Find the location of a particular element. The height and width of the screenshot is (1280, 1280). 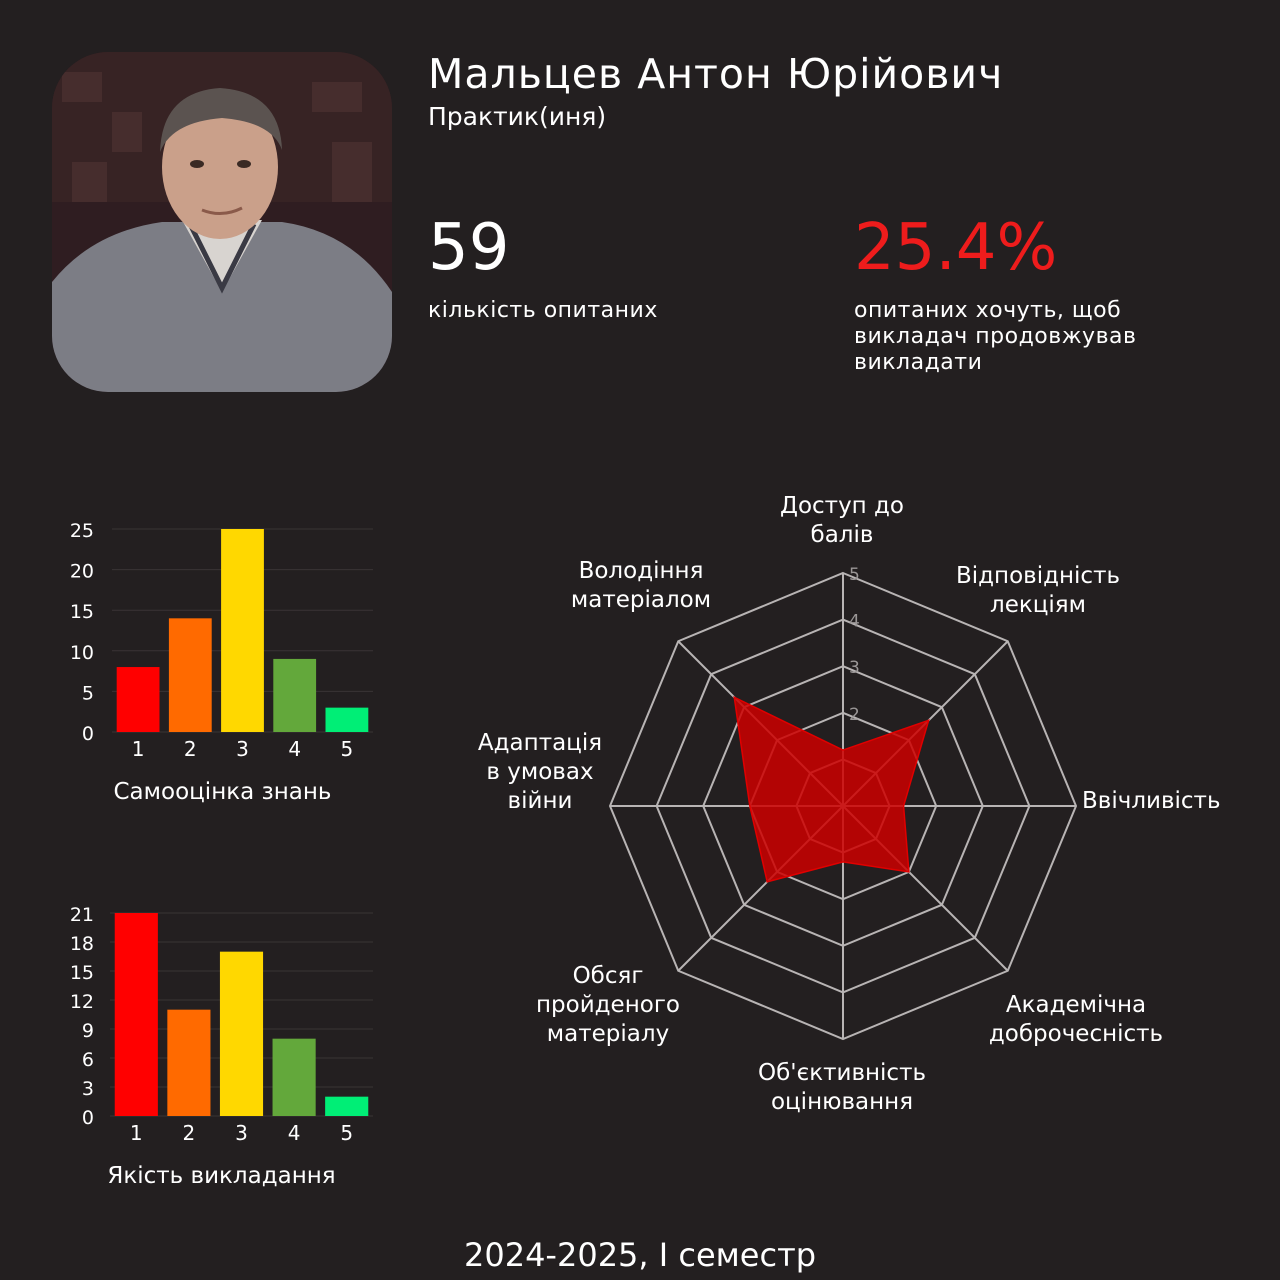

radar-axis-label: Відповідність лекціям is located at coordinates (1038, 590).